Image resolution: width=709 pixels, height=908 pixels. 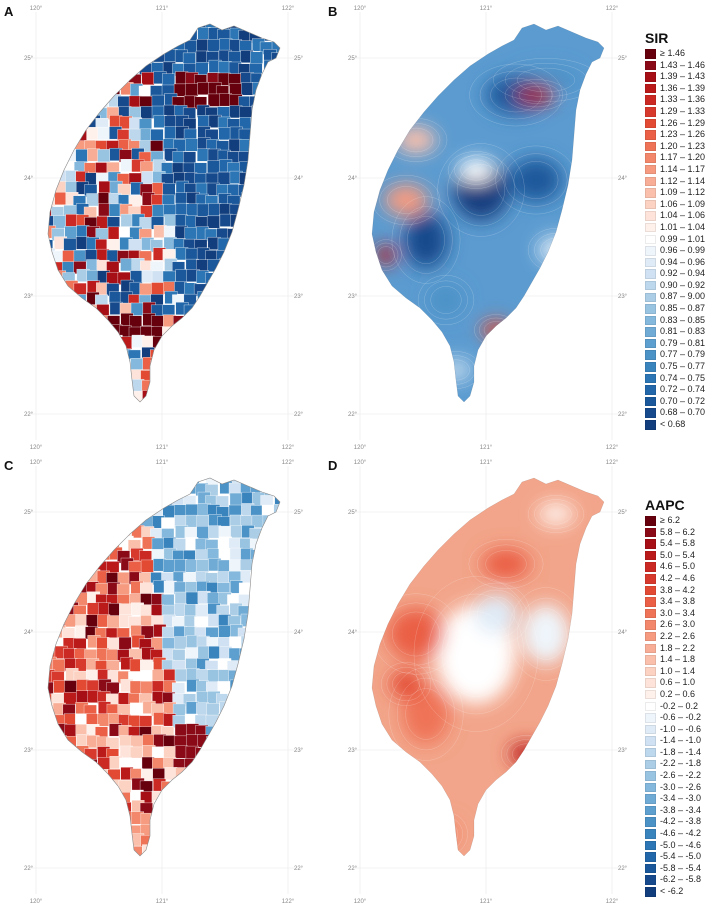 What do you see at coordinates (673, 799) in the screenshot?
I see `legend-item: -3.4 – -3.0` at bounding box center [673, 799].